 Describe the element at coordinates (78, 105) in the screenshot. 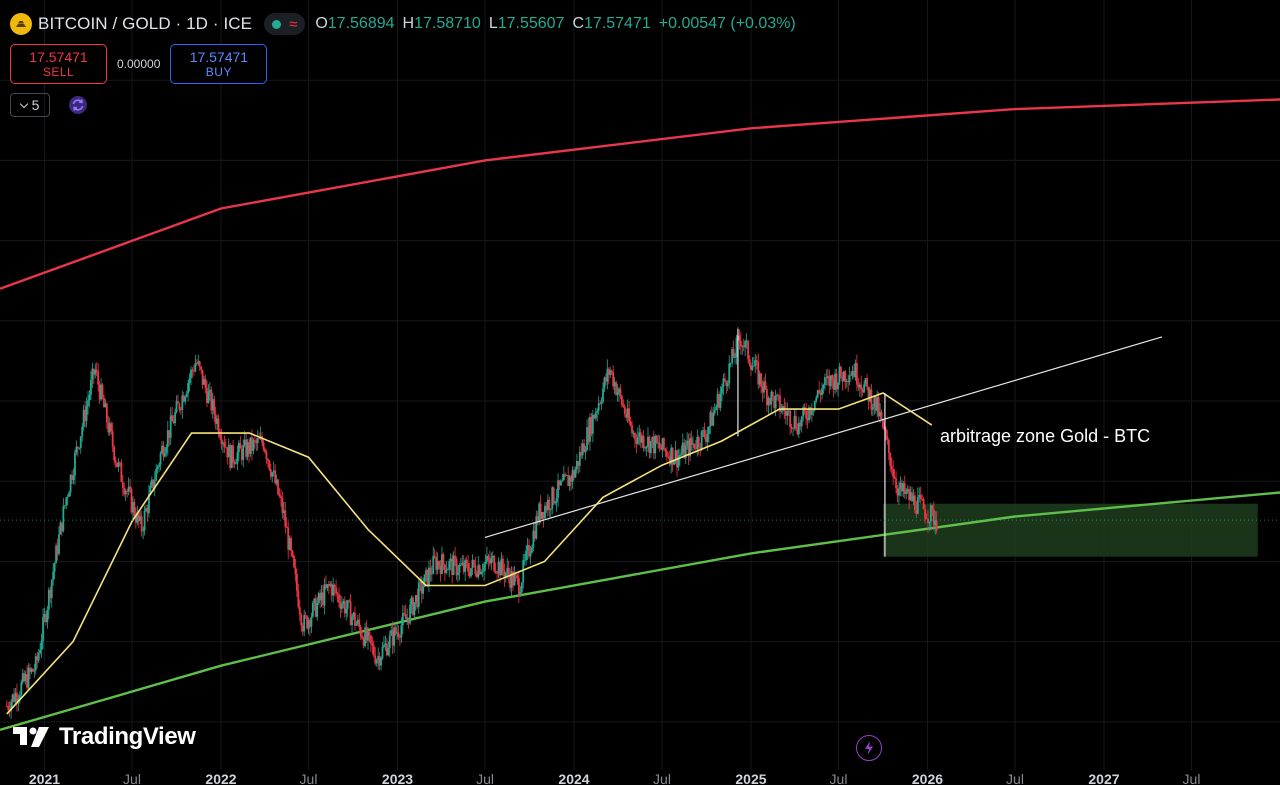

I see `sync-icon` at that location.